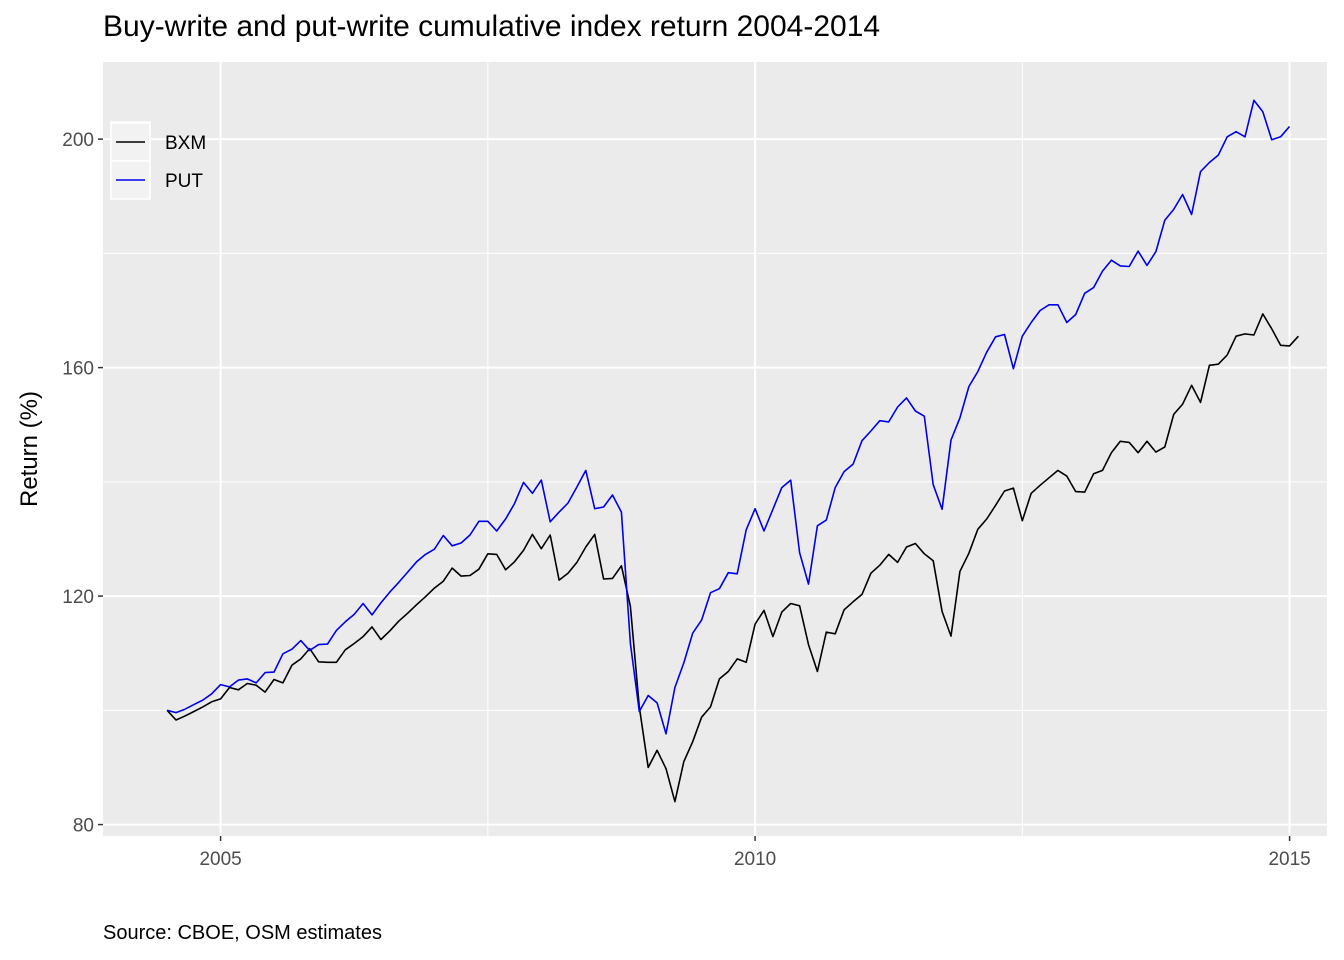  What do you see at coordinates (1289, 859) in the screenshot?
I see `x-tick-label: 2015` at bounding box center [1289, 859].